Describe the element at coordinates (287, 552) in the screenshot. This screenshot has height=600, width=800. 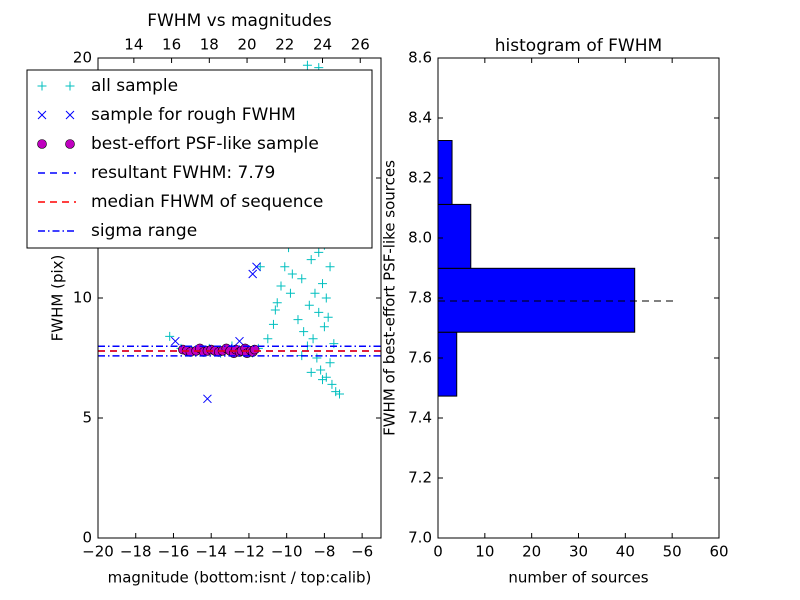
I see `x-tick-label: −10` at that location.